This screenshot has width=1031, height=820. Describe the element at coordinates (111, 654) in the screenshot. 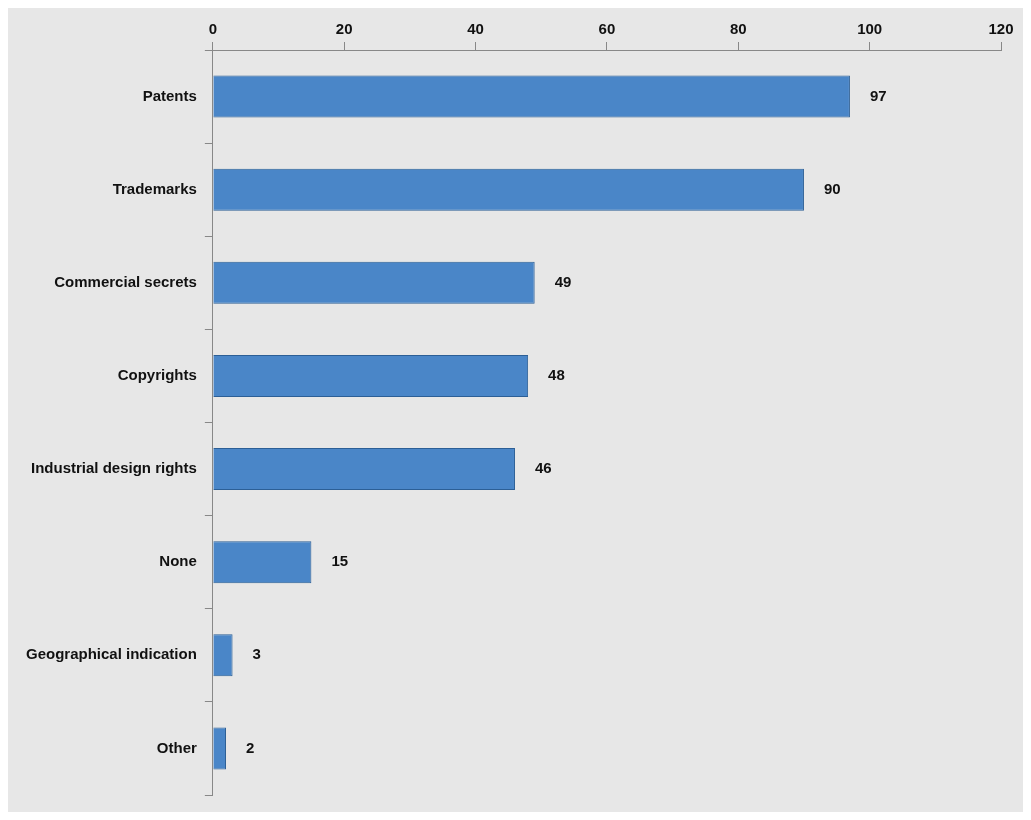

I see `y-tick-label: Geographical indication` at that location.